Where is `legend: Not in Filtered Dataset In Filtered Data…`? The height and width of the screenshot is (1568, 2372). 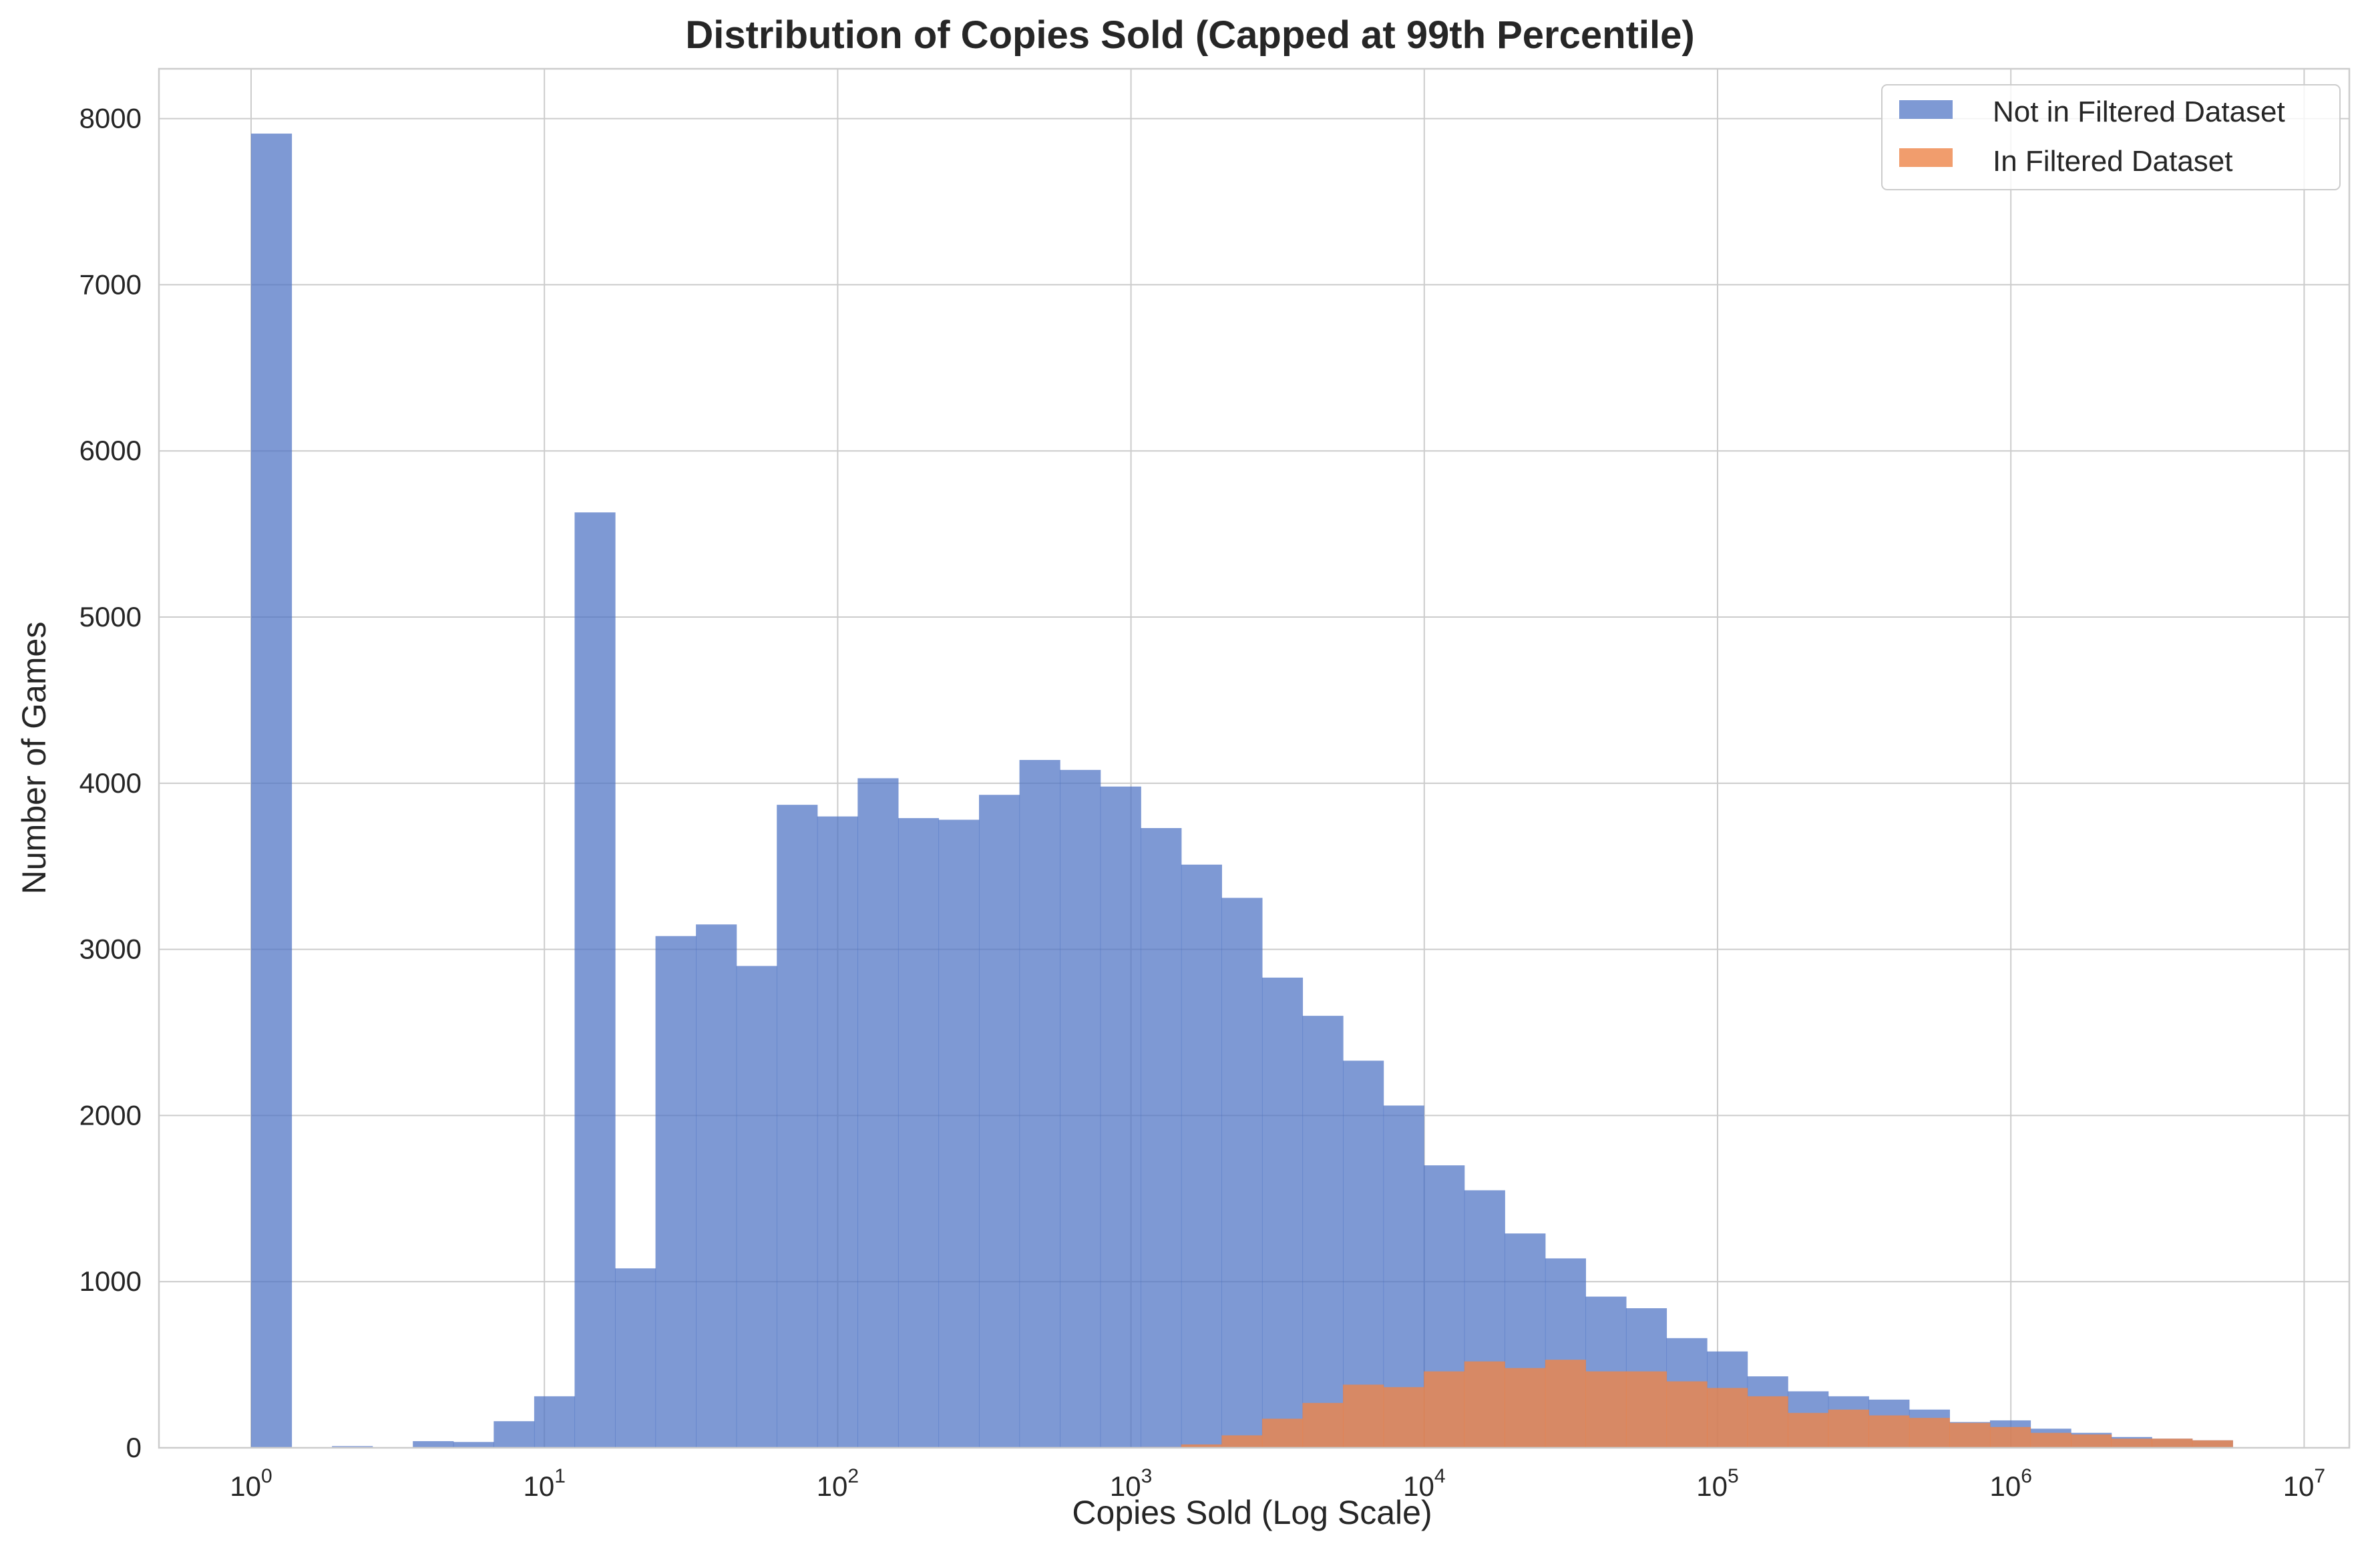
legend: Not in Filtered Dataset In Filtered Data… is located at coordinates (2111, 137).